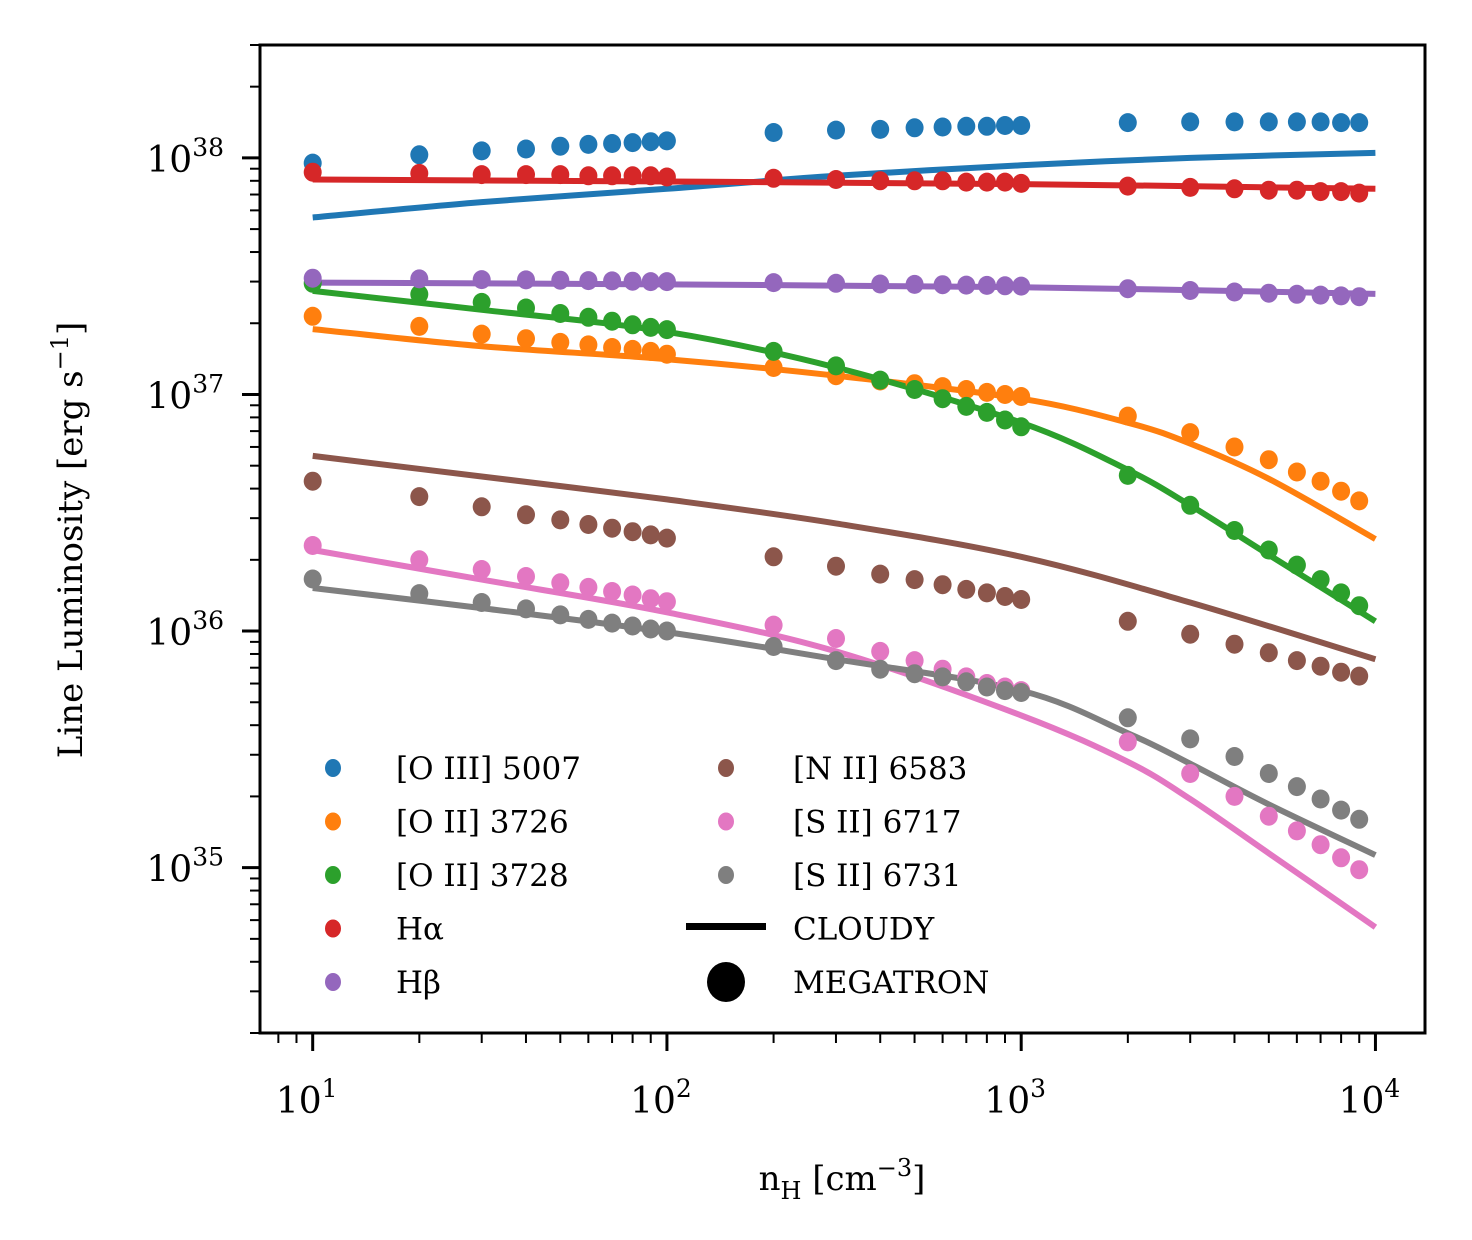  Describe the element at coordinates (420, 930) in the screenshot. I see `legend-label: Hα` at that location.